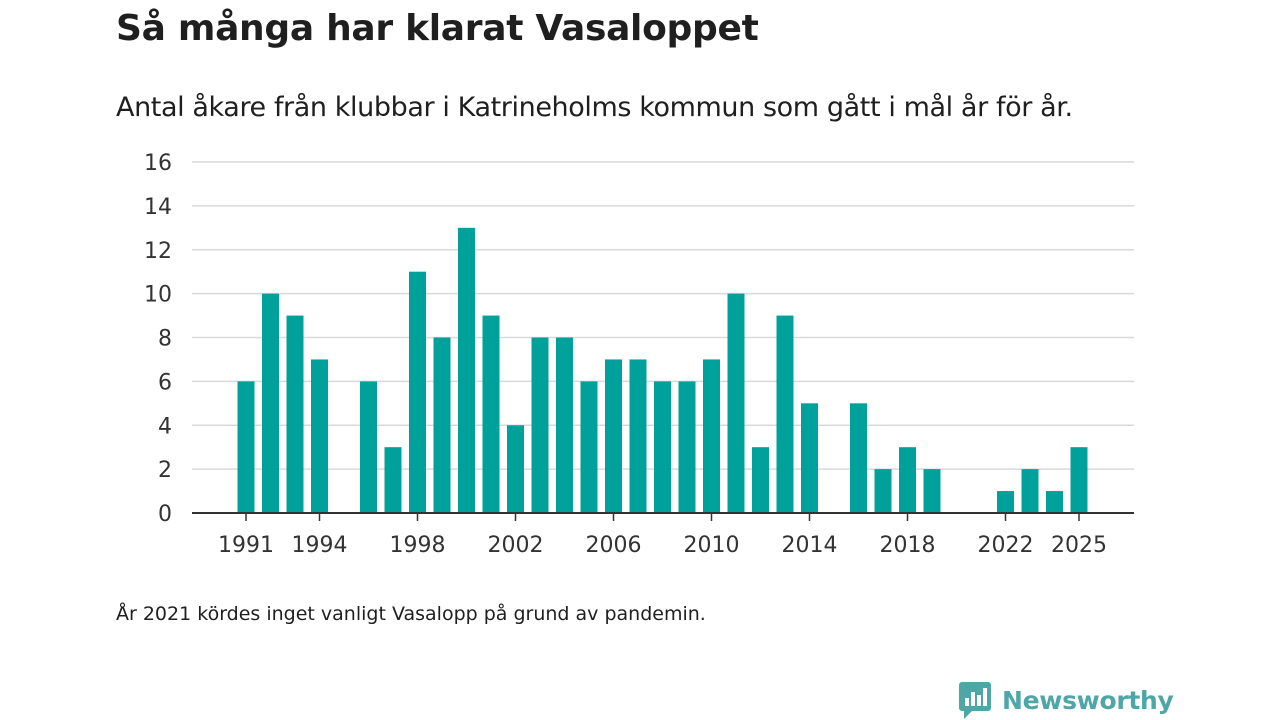 The image size is (1280, 720). I want to click on y-tick-label: 12, so click(158, 251).